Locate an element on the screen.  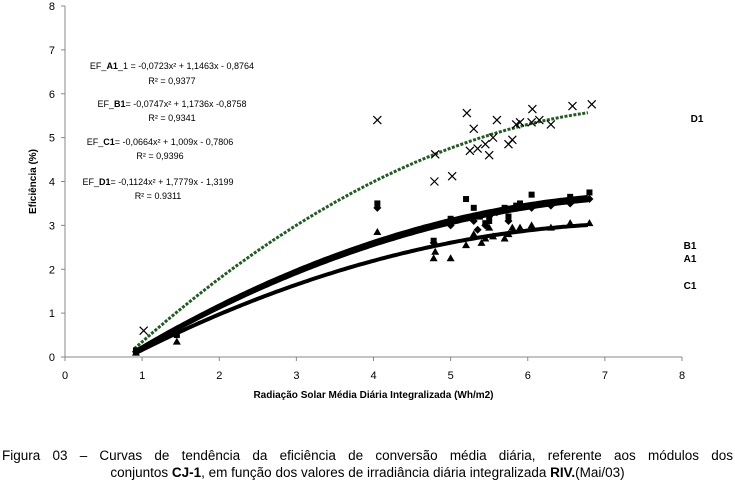
series-label-D1: D1 is located at coordinates (697, 119).